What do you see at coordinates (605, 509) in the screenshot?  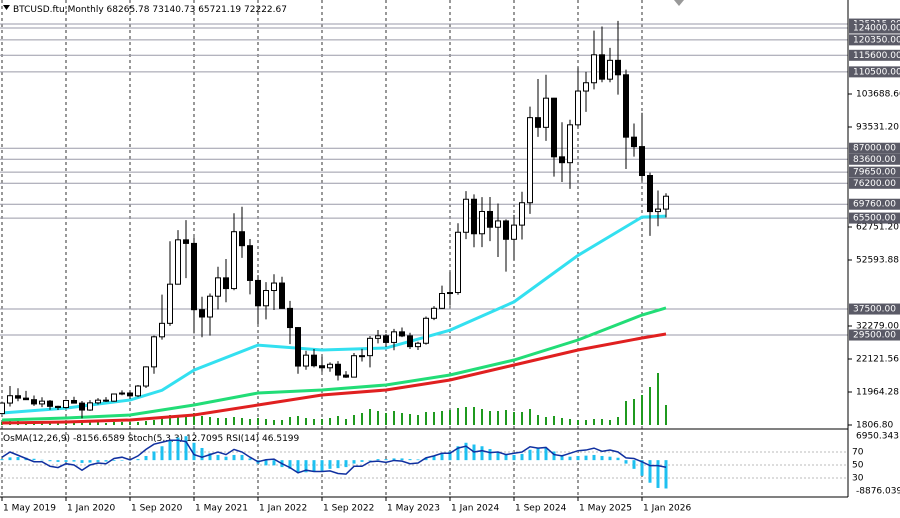 I see `x-tick-label: 1 May 2025` at bounding box center [605, 509].